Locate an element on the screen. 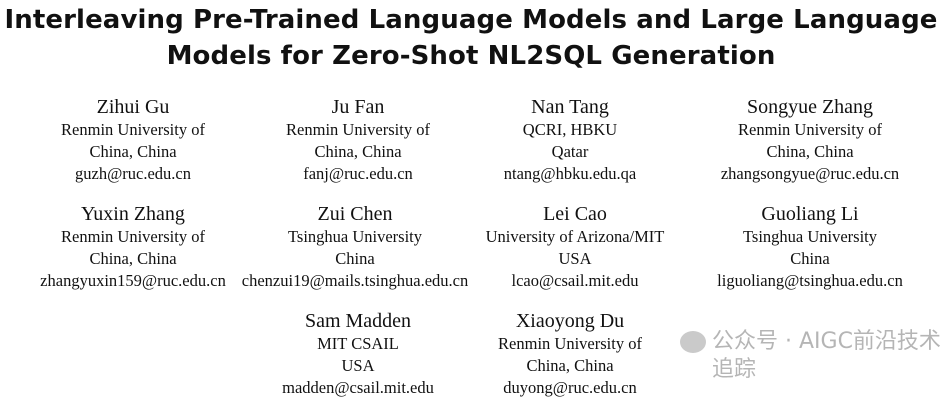 The height and width of the screenshot is (403, 942). author-email: fanj@ruc.edu.cn is located at coordinates (358, 173).